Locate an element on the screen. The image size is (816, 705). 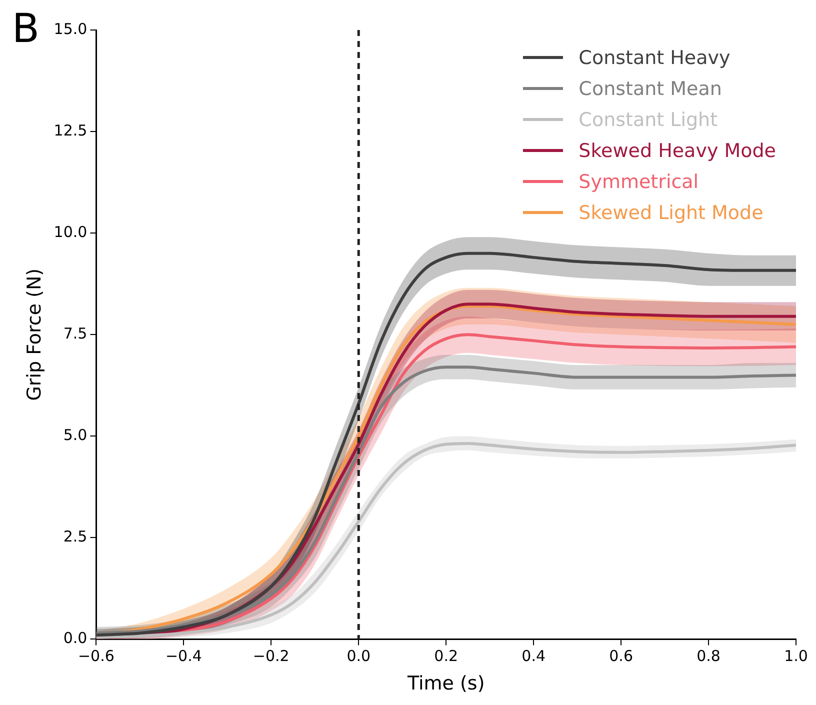
y-tick-label: 2.5 is located at coordinates (75, 537).